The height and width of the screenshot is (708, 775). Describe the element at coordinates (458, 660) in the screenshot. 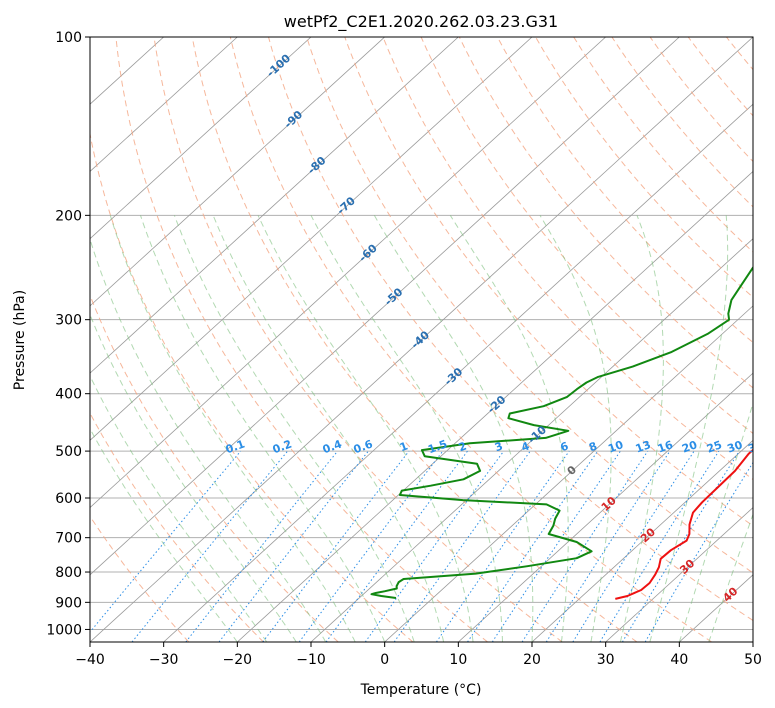

I see `x-tick-label: 10` at that location.